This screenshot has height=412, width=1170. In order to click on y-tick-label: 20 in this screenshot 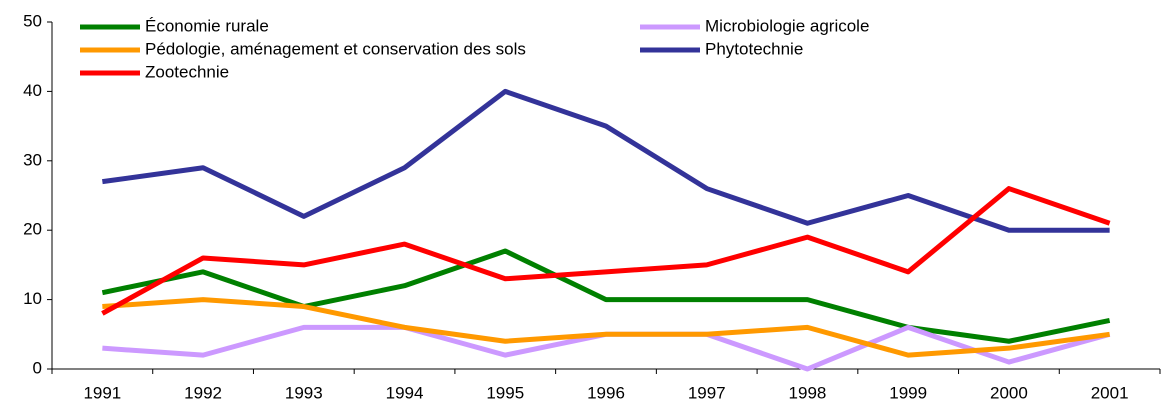, I will do `click(32, 229)`.